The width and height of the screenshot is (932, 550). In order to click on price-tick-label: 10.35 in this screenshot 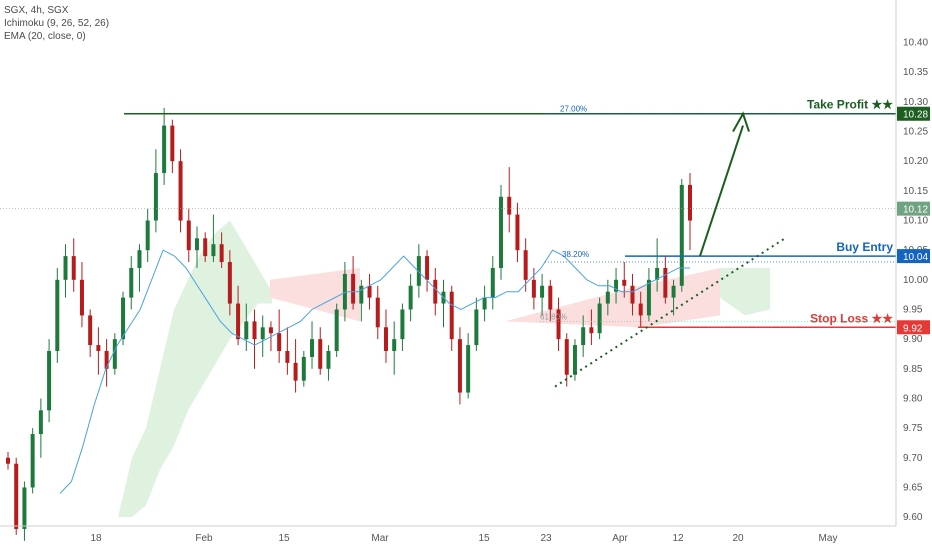, I will do `click(915, 72)`.